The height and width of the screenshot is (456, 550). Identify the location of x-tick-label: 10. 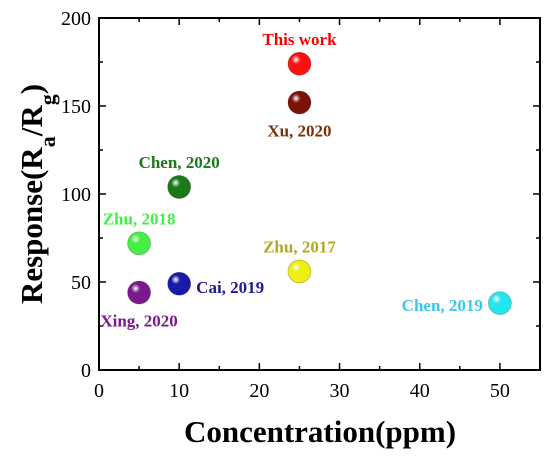
(179, 391).